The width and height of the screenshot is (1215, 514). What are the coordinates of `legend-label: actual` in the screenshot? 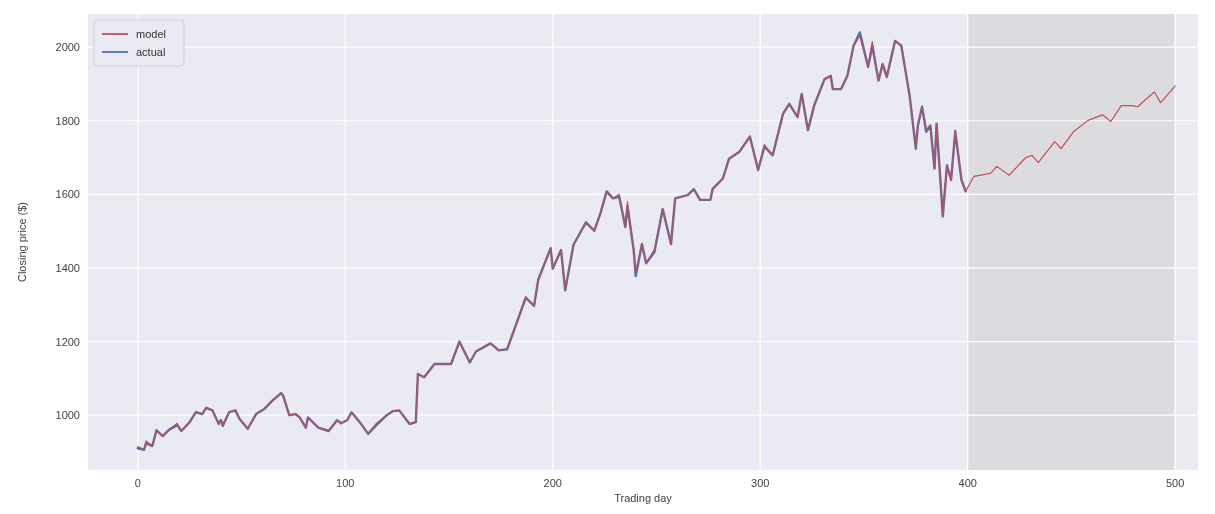 It's located at (151, 52).